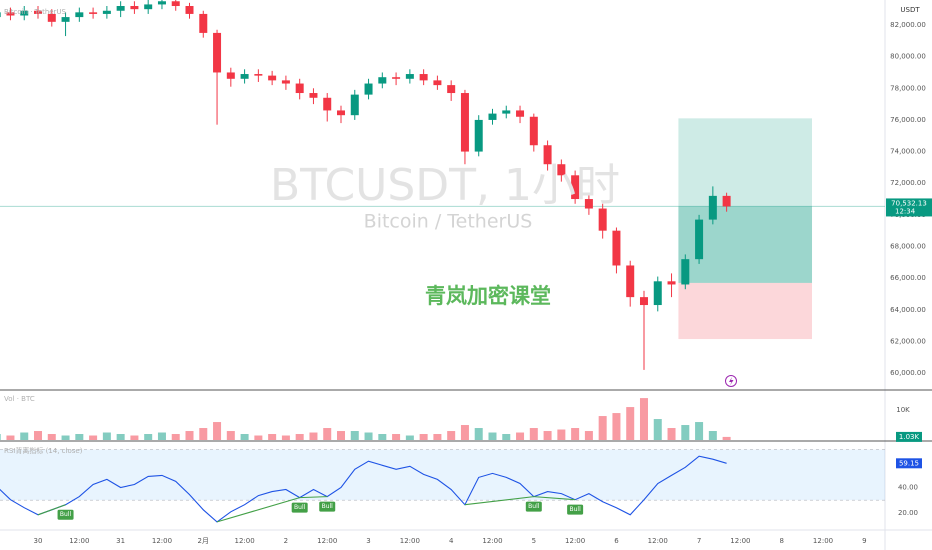 The height and width of the screenshot is (550, 932). I want to click on y-tick-label: 72,000.00, so click(908, 183).